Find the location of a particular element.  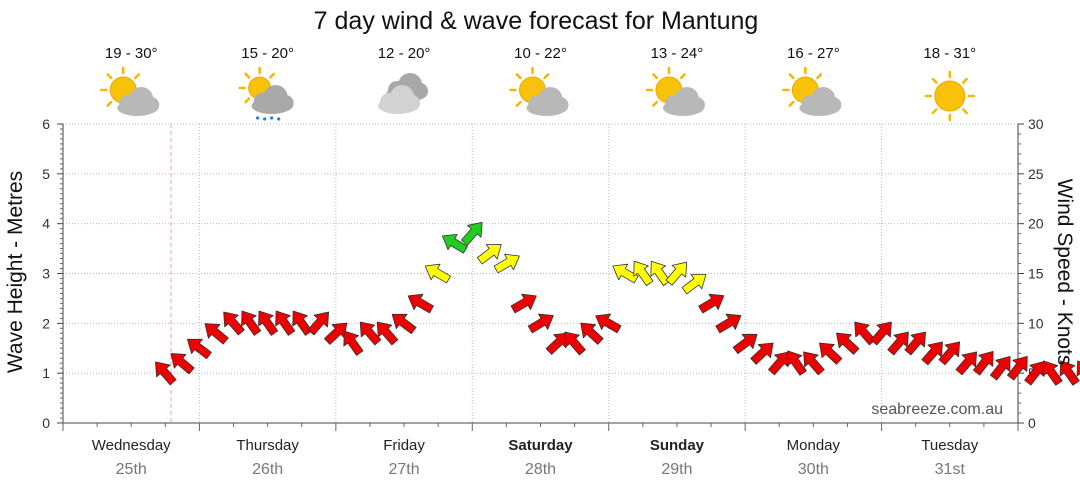

sunny-icon is located at coordinates (950, 96).